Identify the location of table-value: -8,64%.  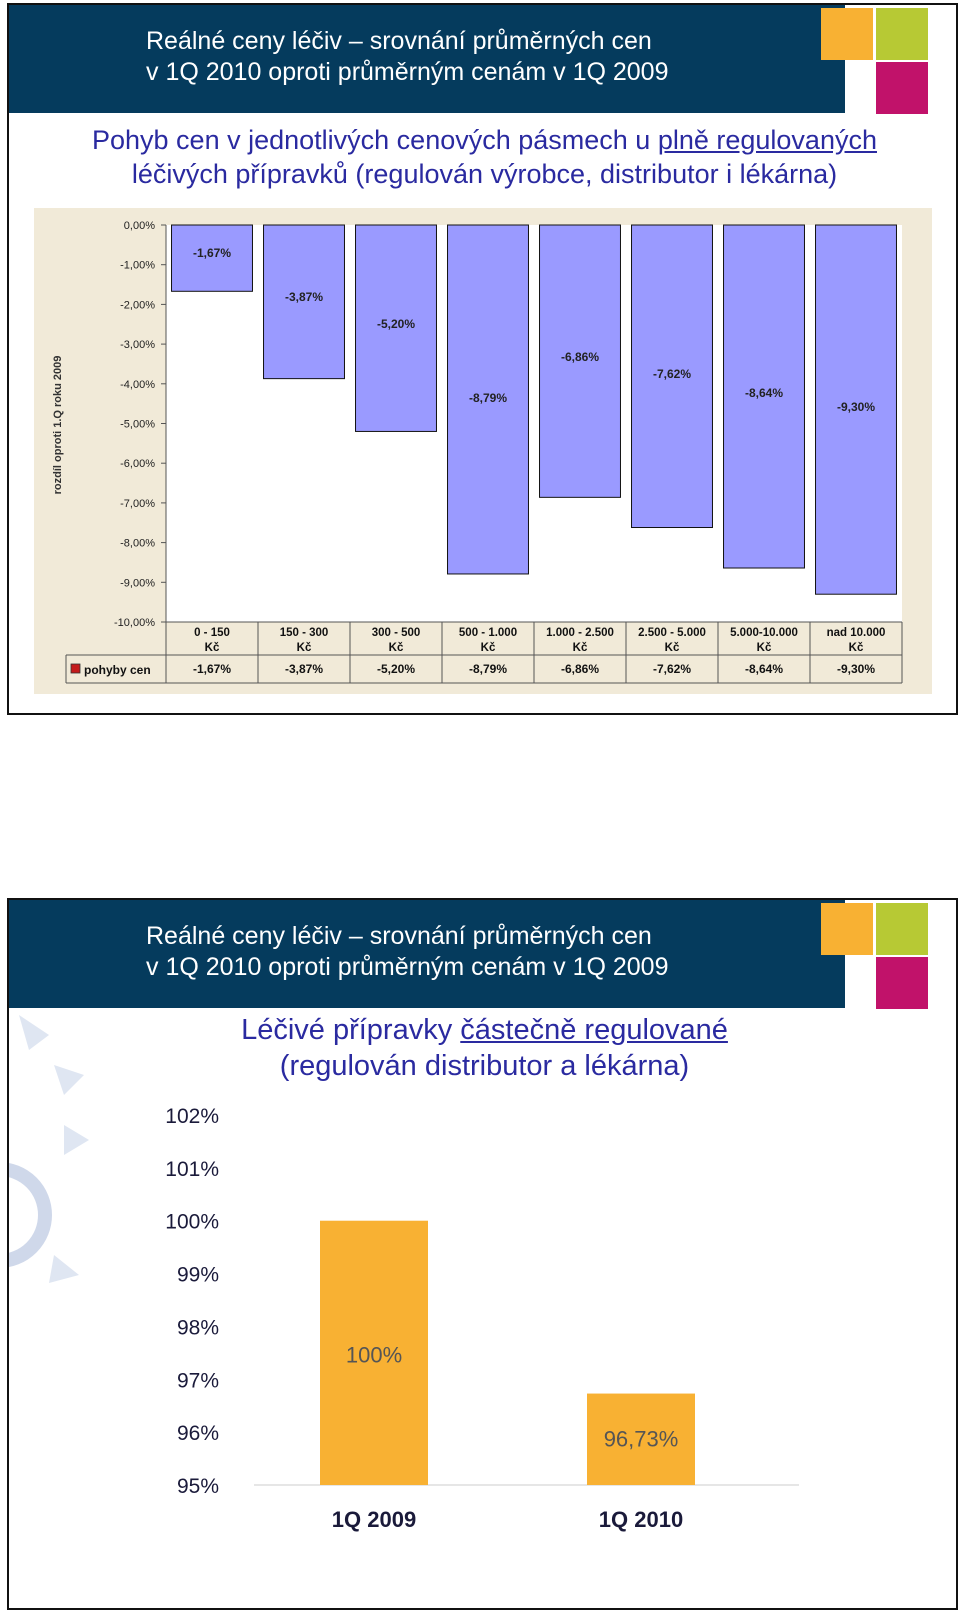
(764, 669).